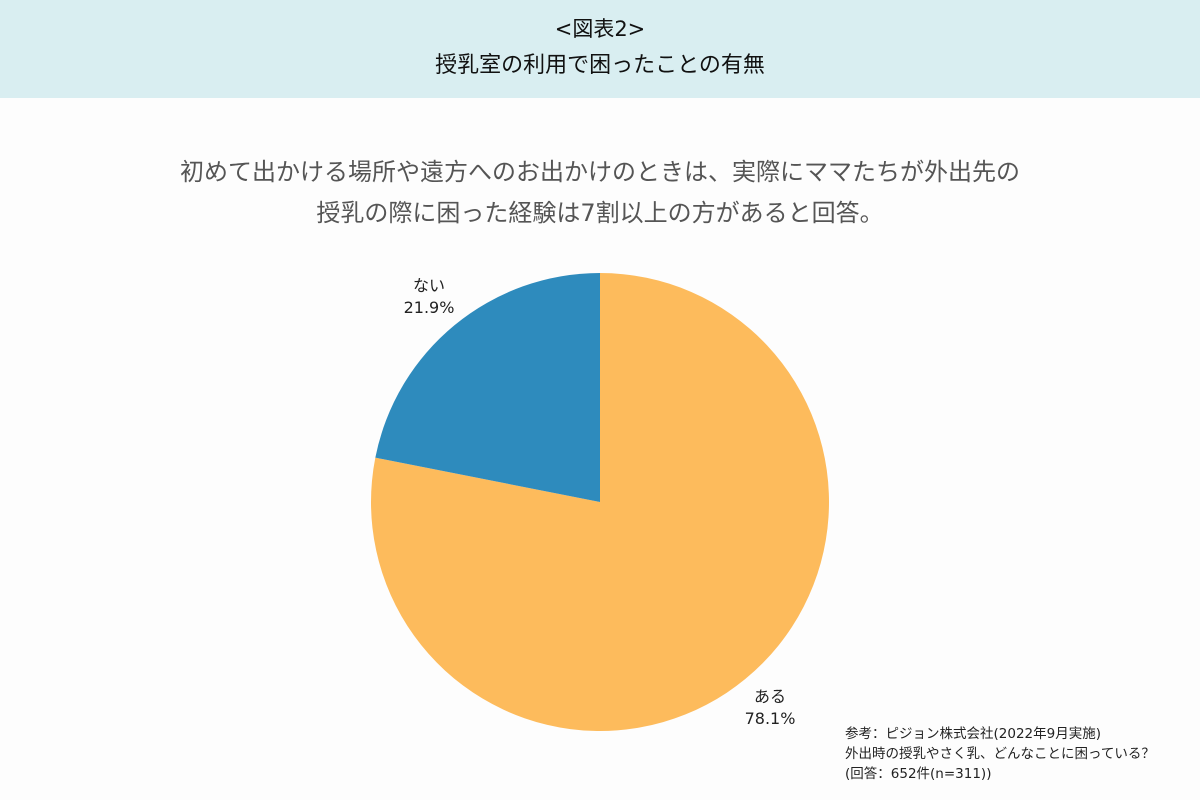 The height and width of the screenshot is (800, 1200). What do you see at coordinates (769, 696) in the screenshot?
I see `pie-label-aru-name: ある` at bounding box center [769, 696].